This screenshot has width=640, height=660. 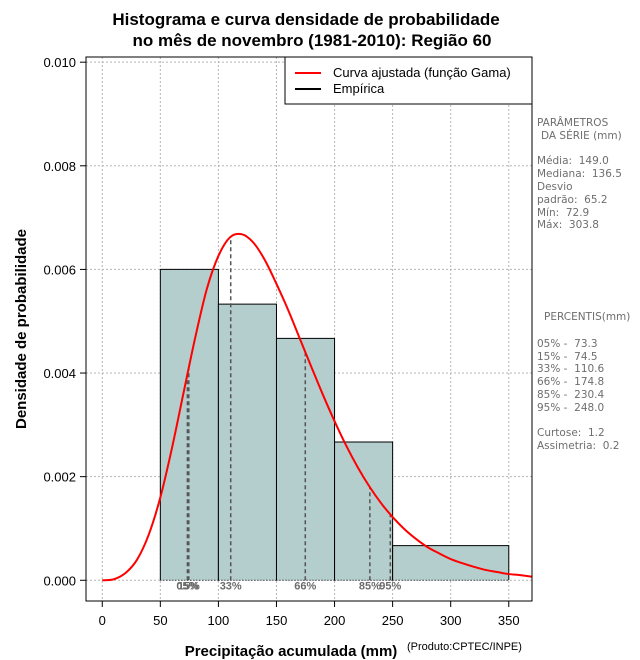 What do you see at coordinates (578, 446) in the screenshot?
I see `stat-assimetria: Assimetria: 0.2` at bounding box center [578, 446].